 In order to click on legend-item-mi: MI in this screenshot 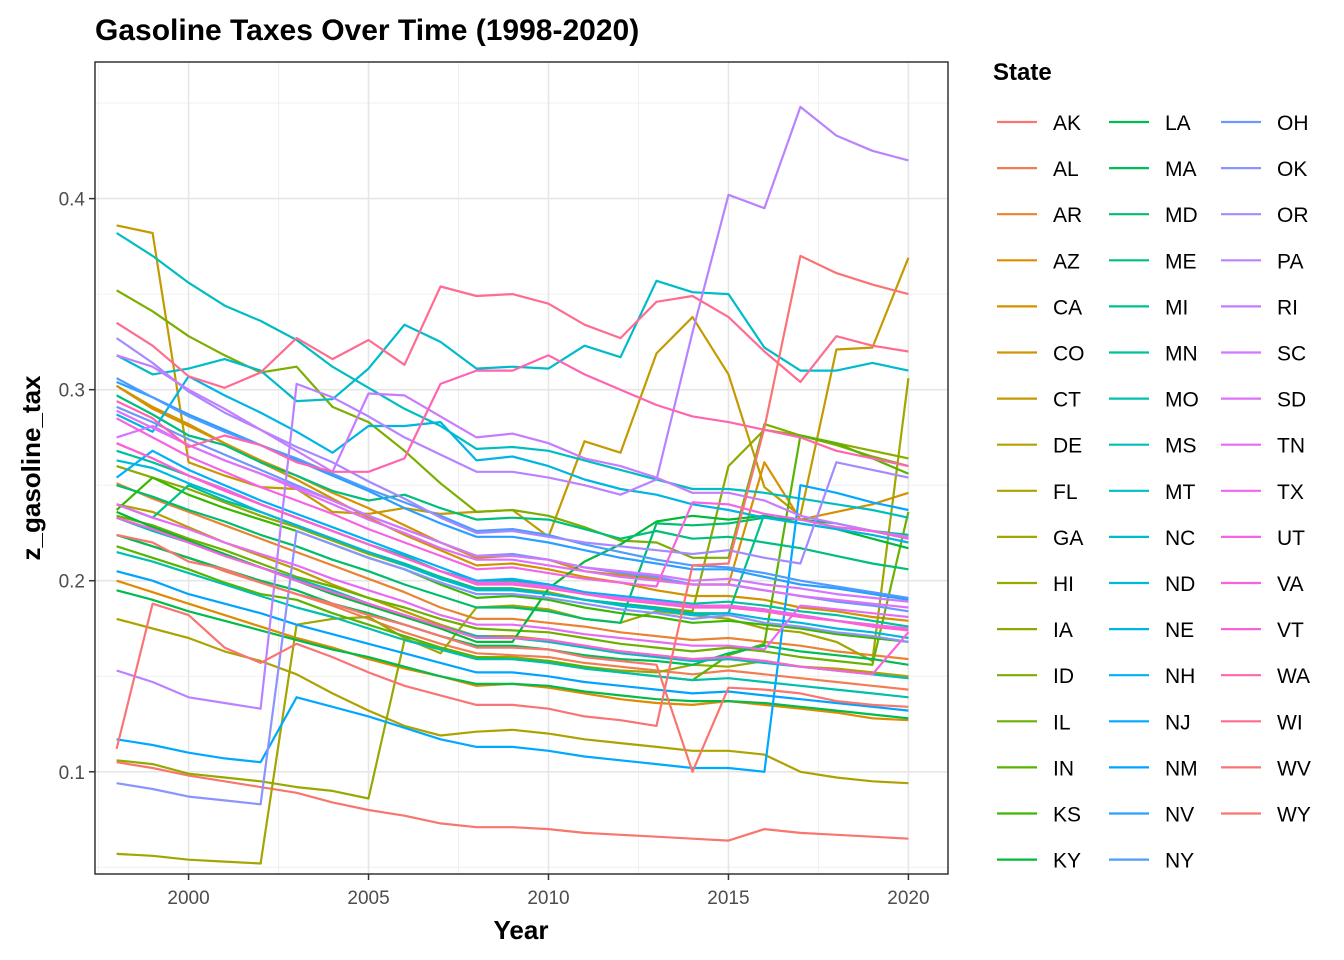, I will do `click(1148, 307)`.